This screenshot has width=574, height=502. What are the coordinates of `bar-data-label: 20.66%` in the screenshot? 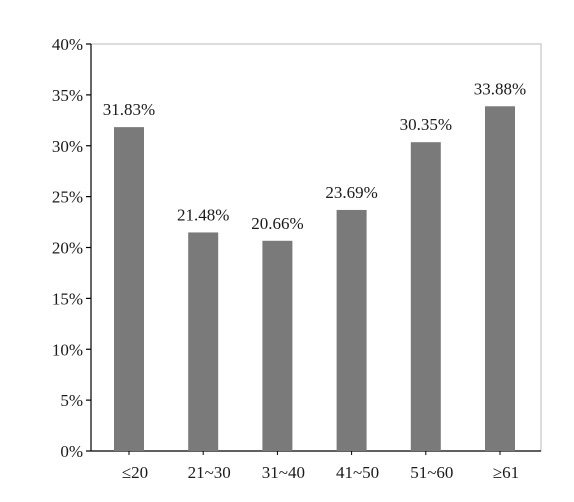 It's located at (277, 223).